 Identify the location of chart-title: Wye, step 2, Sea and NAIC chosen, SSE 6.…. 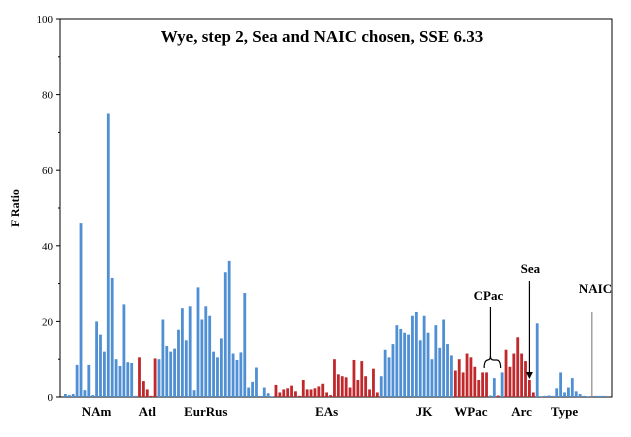
(322, 36).